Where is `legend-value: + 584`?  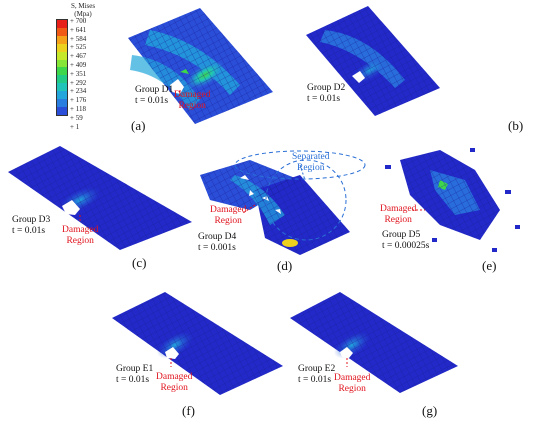 legend-value: + 584 is located at coordinates (78, 38).